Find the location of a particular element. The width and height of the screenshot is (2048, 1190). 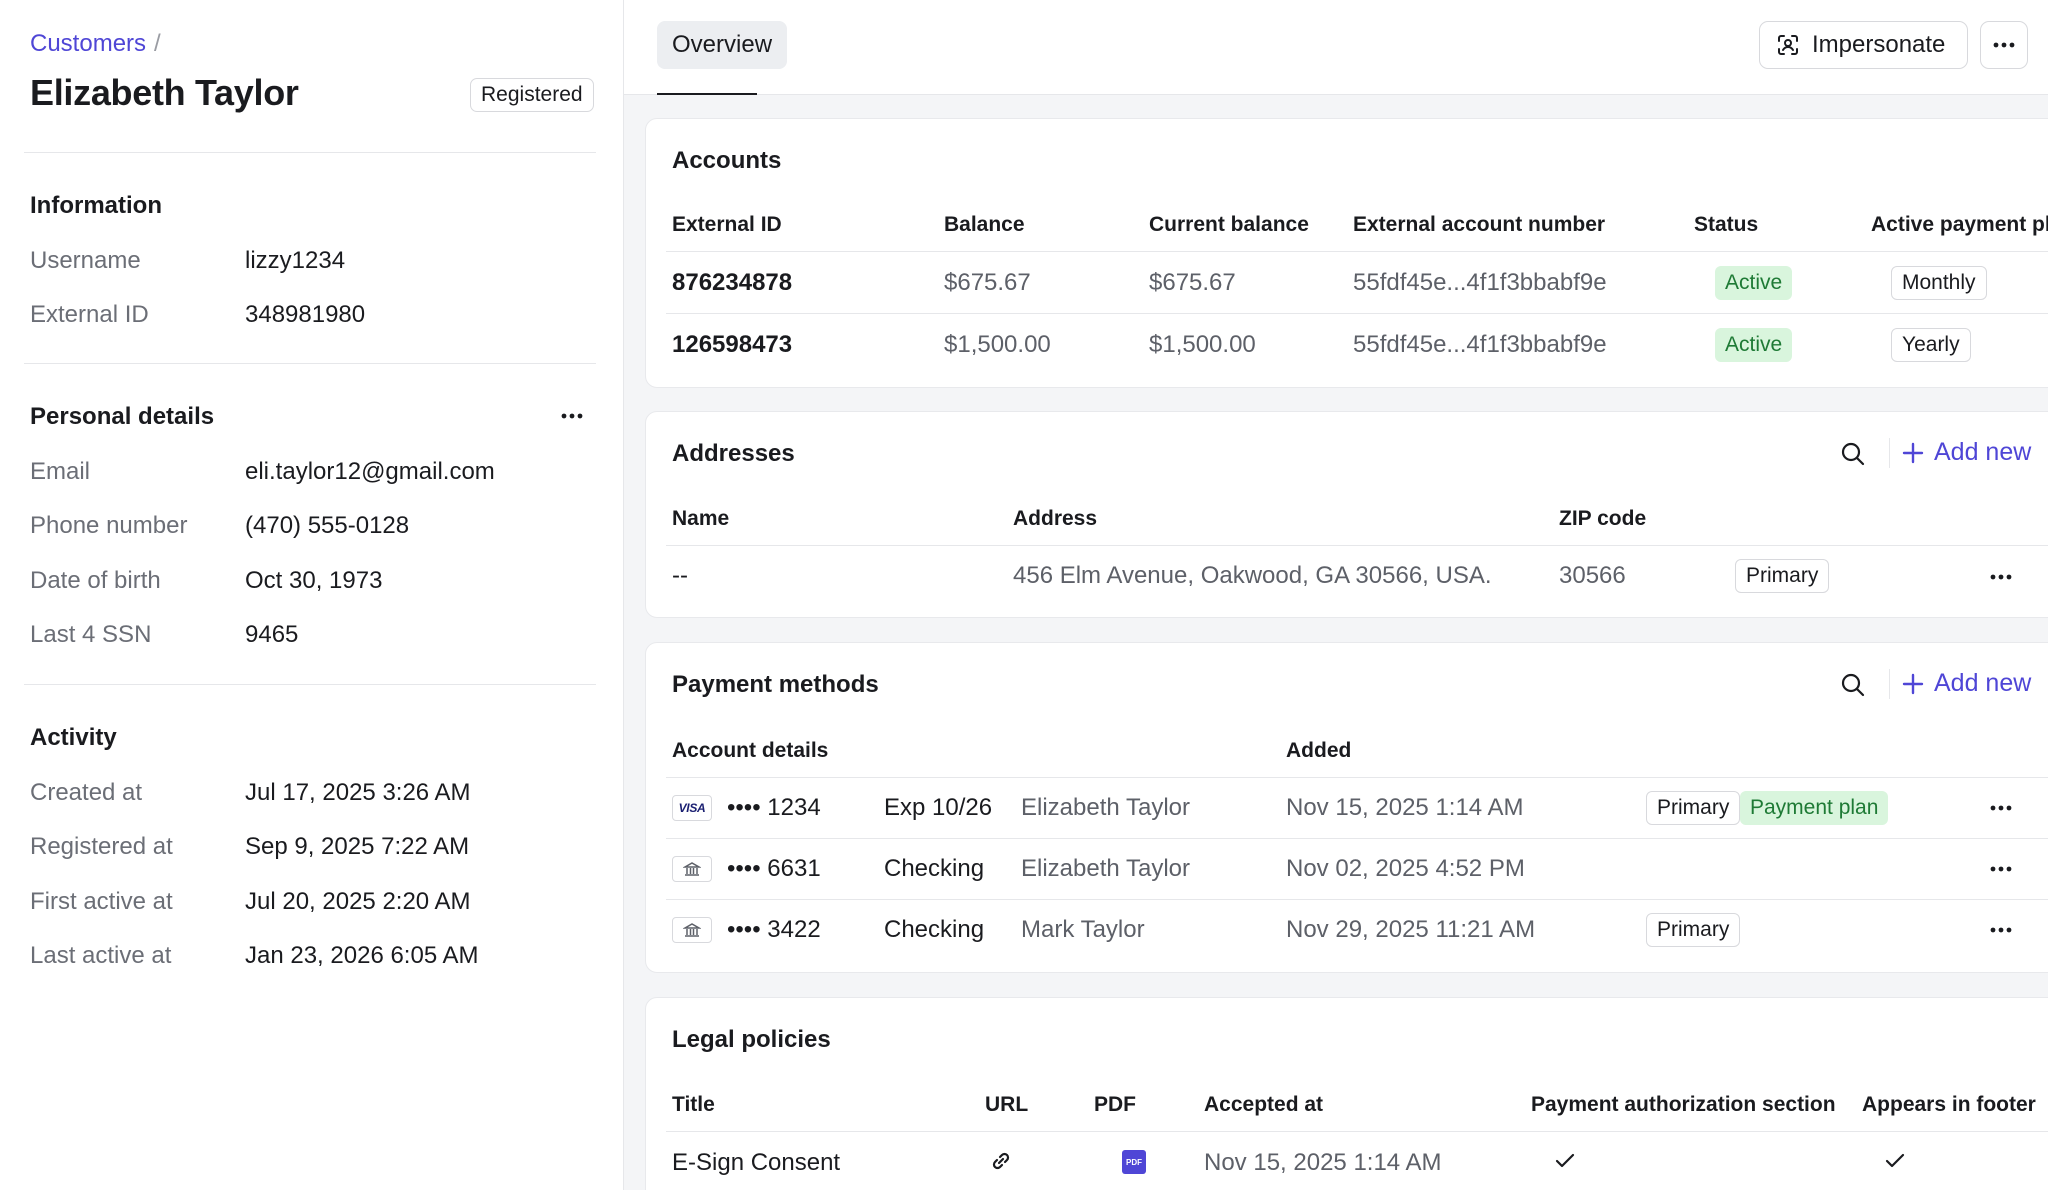

accounts-title: Accounts is located at coordinates (727, 160).